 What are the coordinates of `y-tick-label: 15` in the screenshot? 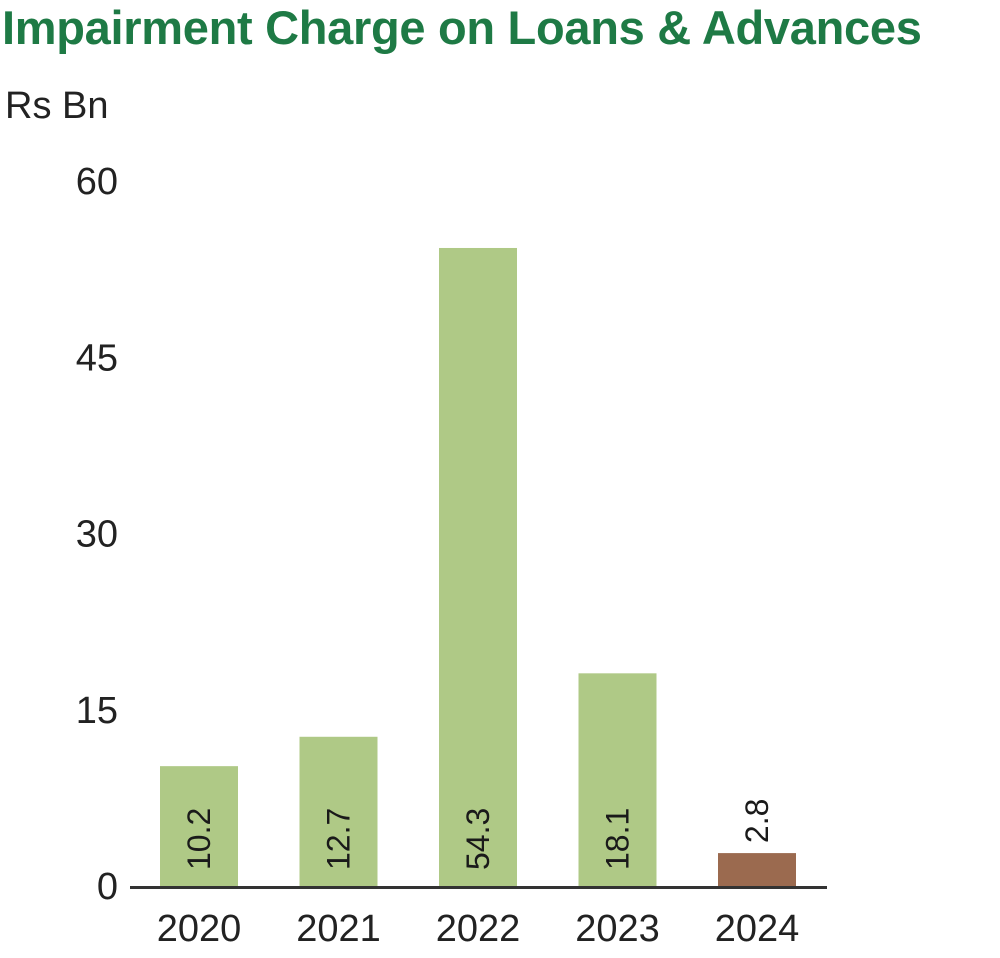 It's located at (97, 711).